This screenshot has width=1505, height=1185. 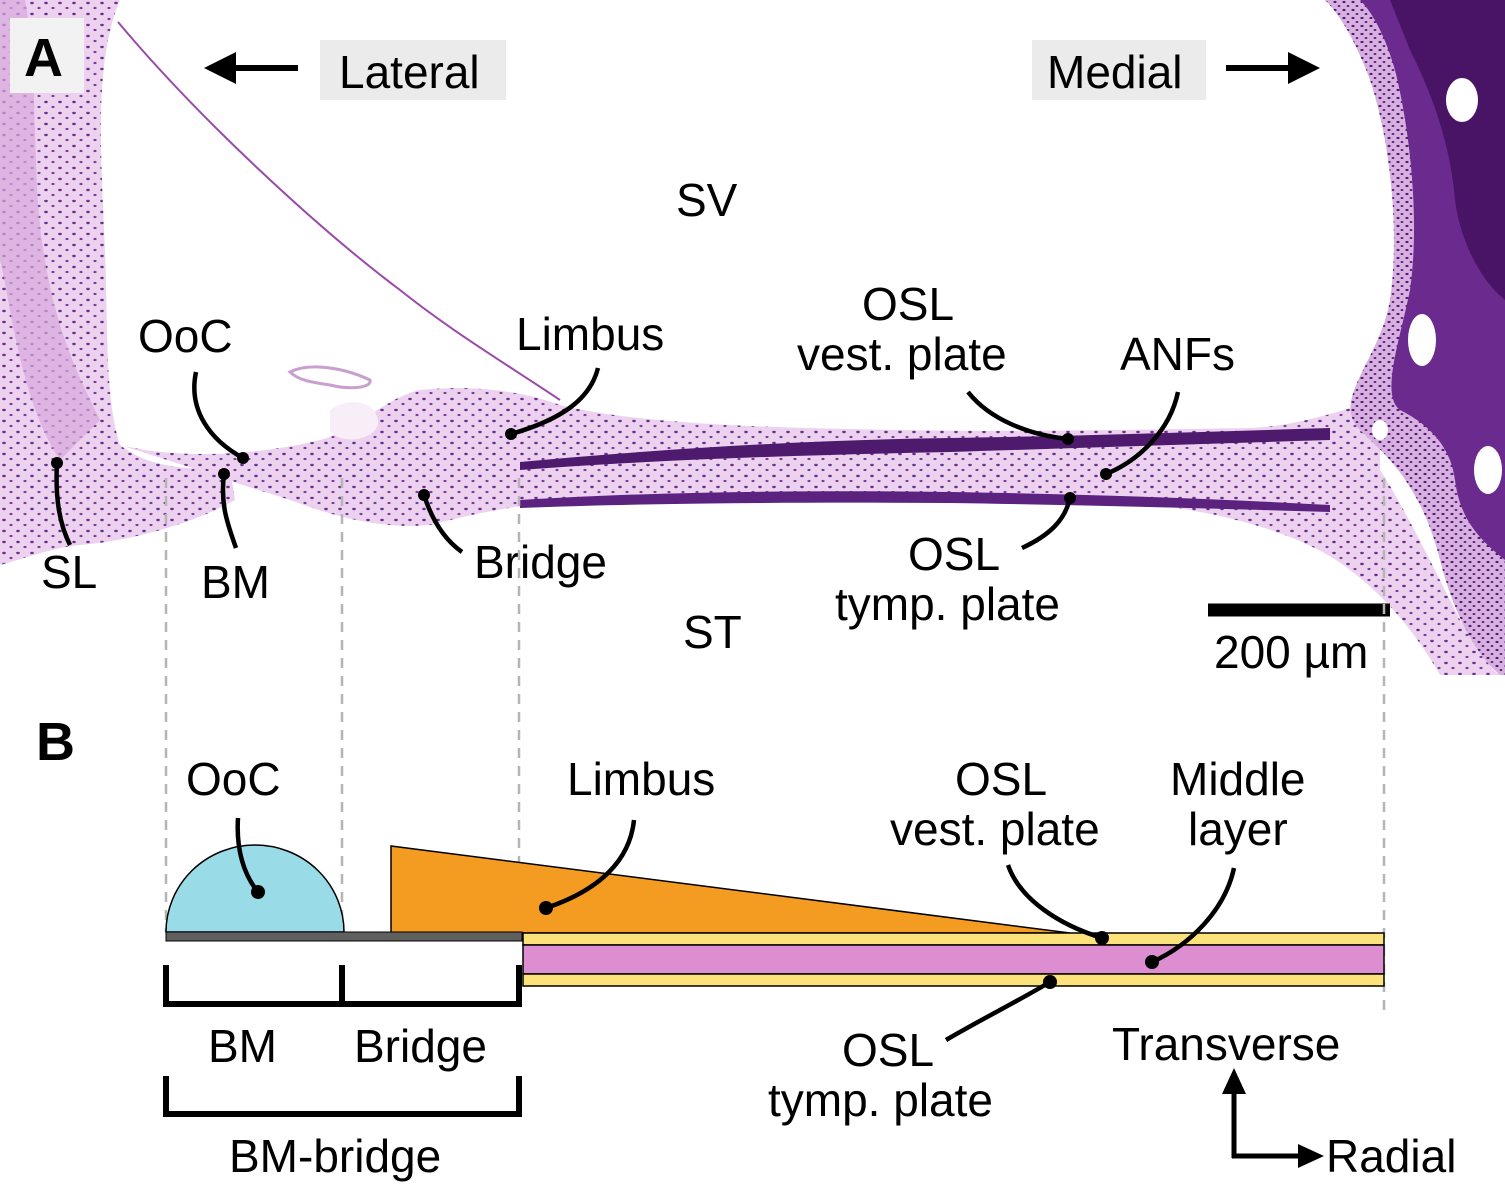 What do you see at coordinates (233, 779) in the screenshot?
I see `ooc-label-b: OoC` at bounding box center [233, 779].